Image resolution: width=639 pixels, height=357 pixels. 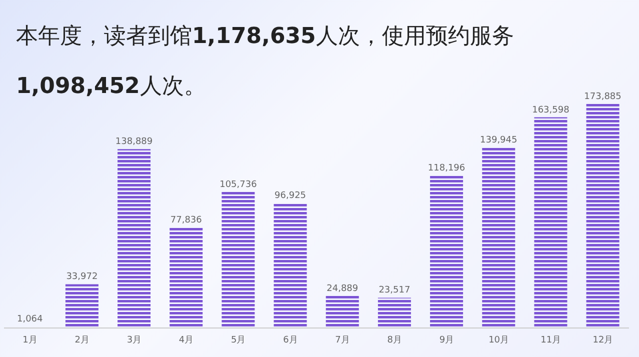 I want to click on x-tick-label: 2月, so click(x=82, y=340).